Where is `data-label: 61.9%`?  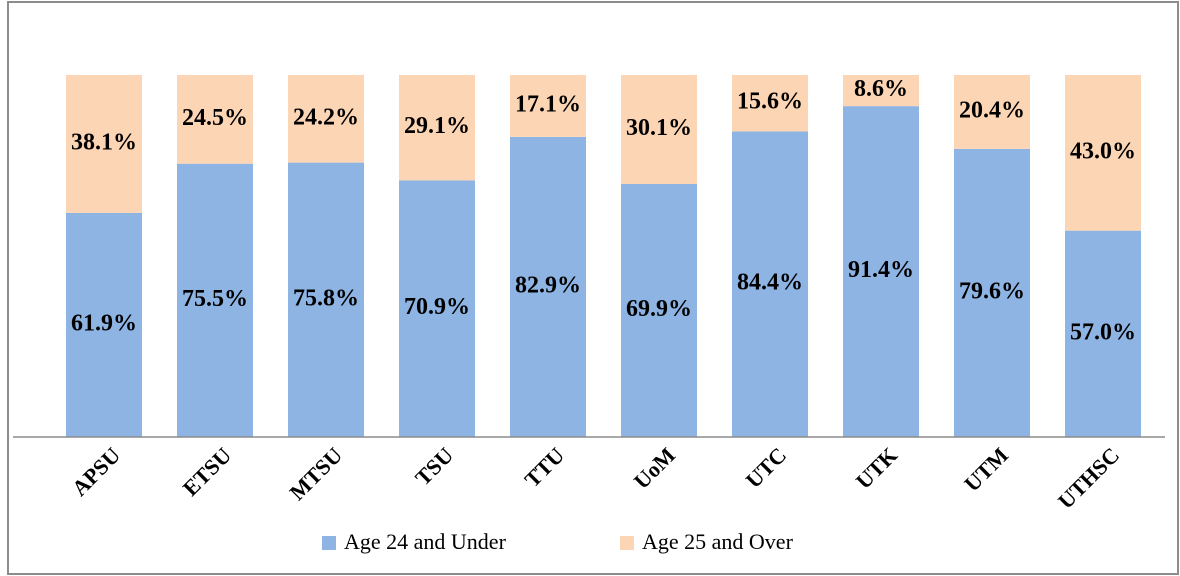 data-label: 61.9% is located at coordinates (104, 323).